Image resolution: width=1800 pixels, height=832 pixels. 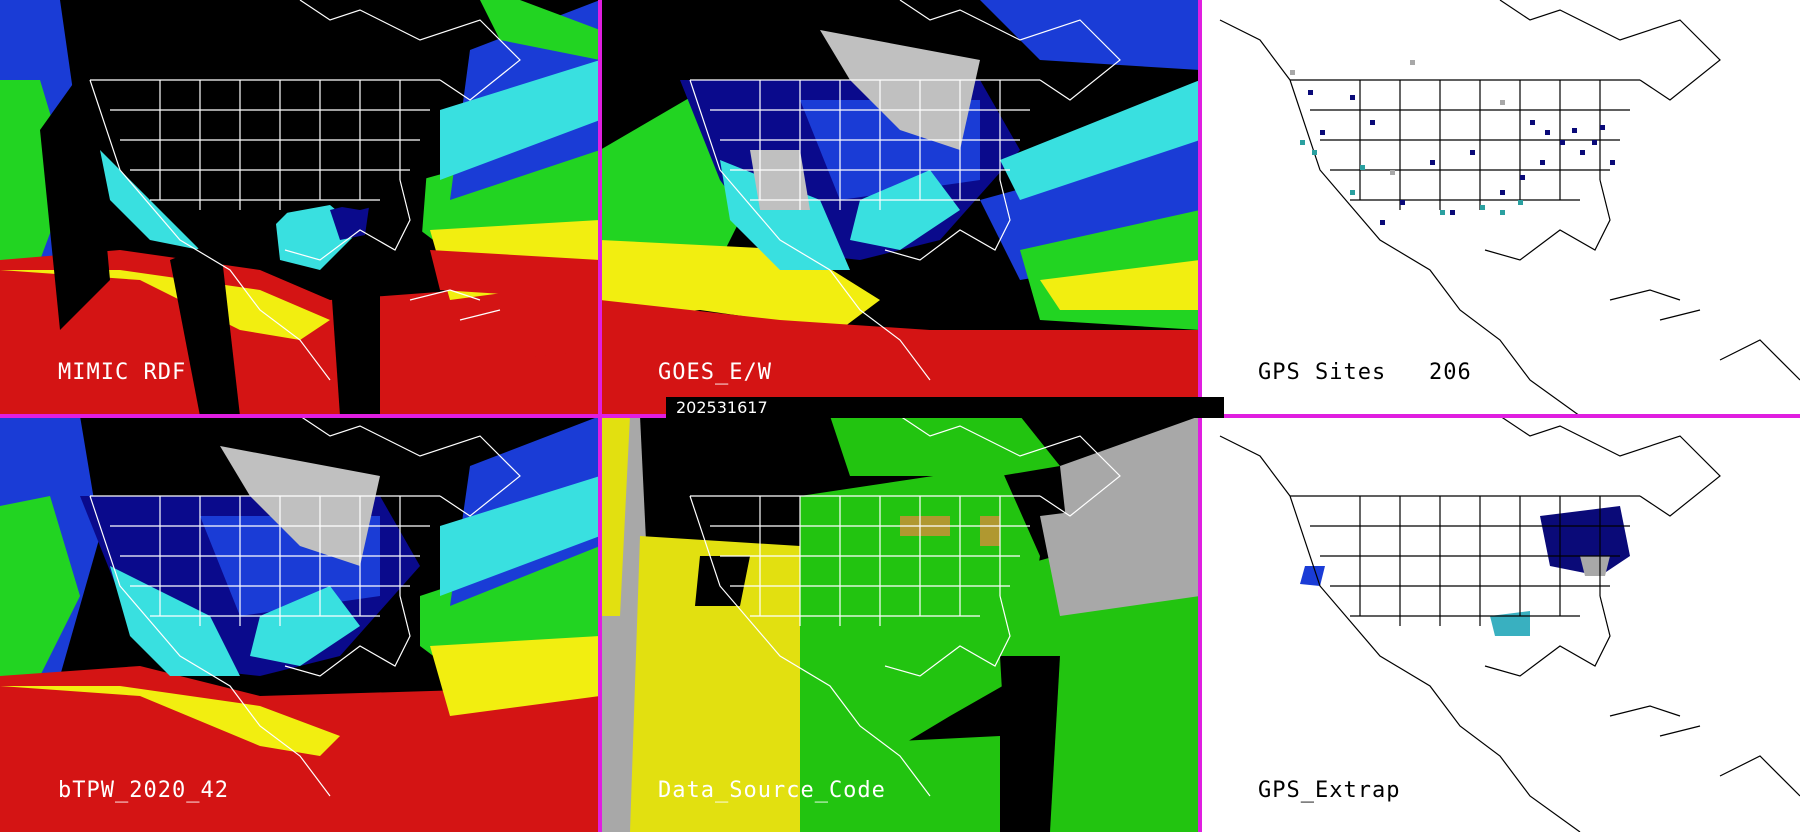 I want to click on gps-sites-count: 206, so click(x=1450, y=372).